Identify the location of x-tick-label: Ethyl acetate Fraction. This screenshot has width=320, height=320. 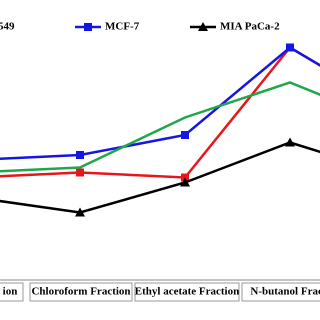
(187, 292).